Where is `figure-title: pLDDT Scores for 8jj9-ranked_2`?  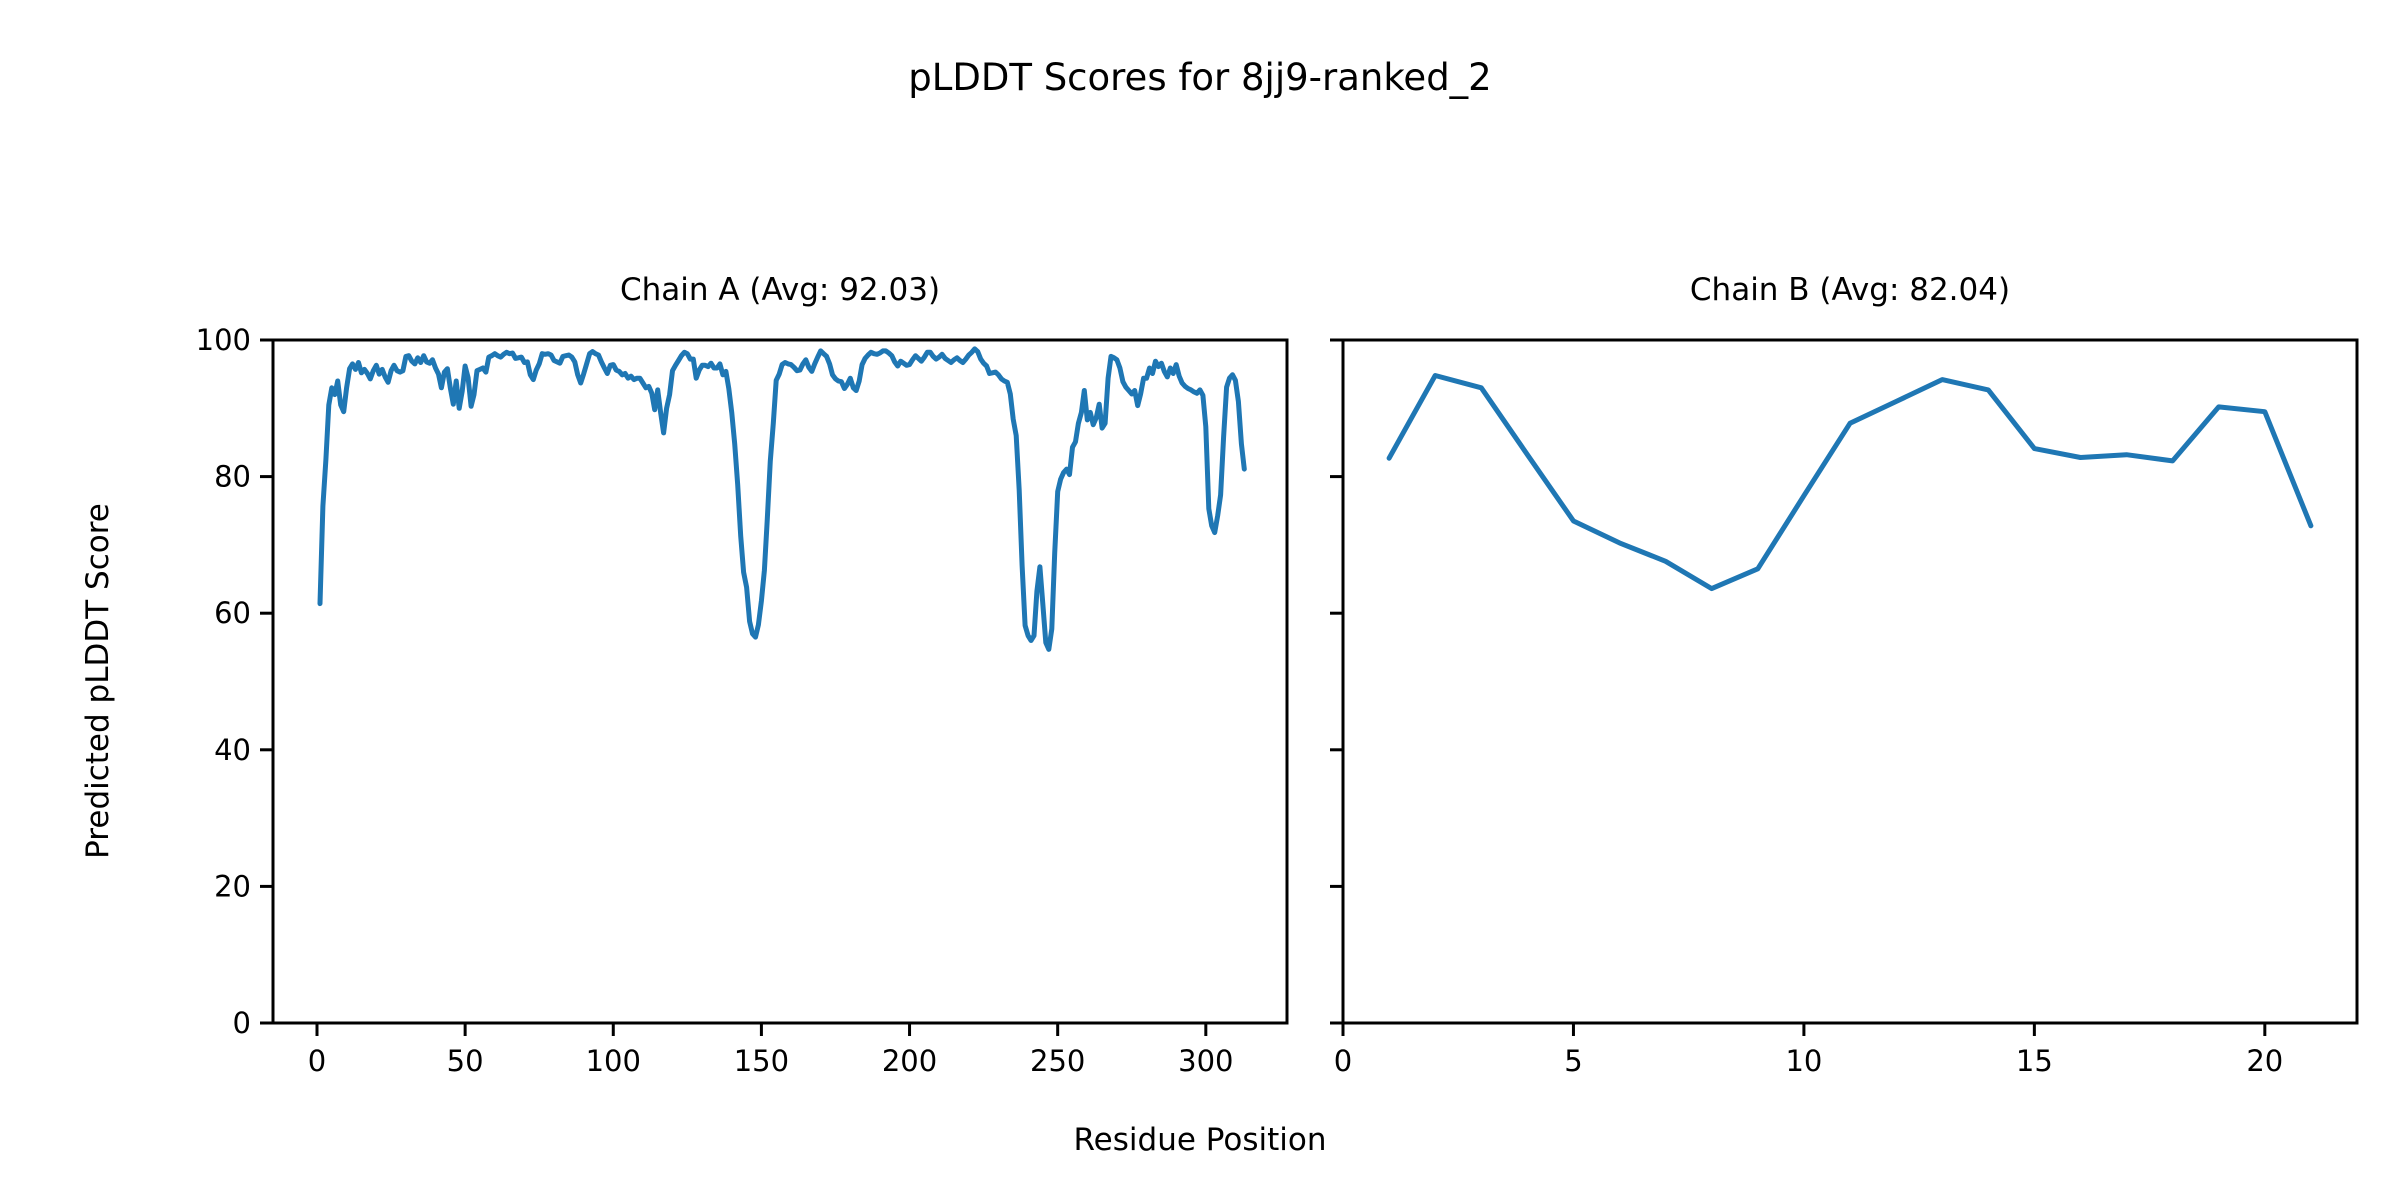 figure-title: pLDDT Scores for 8jj9-ranked_2 is located at coordinates (1199, 77).